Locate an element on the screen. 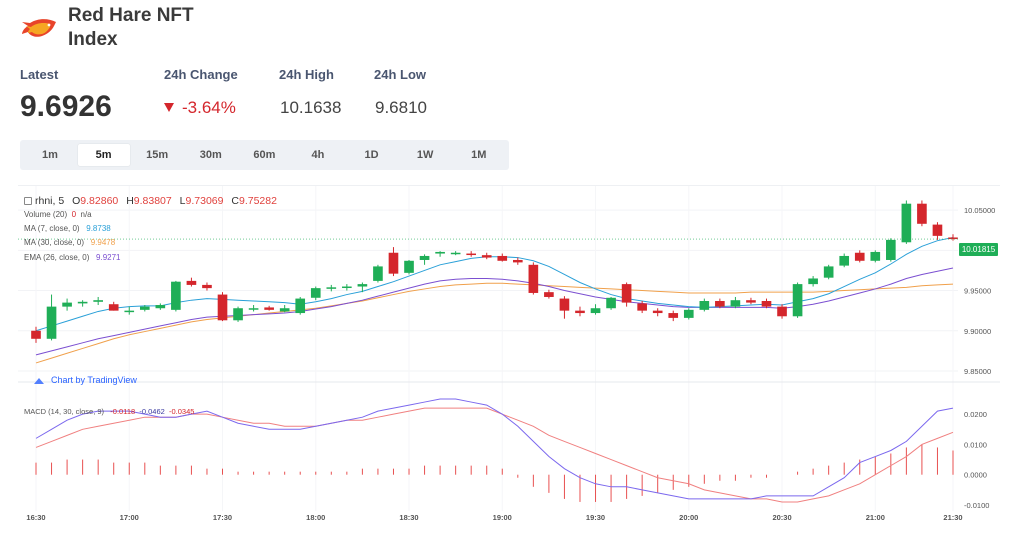  low-label: 24h Low is located at coordinates (400, 74).